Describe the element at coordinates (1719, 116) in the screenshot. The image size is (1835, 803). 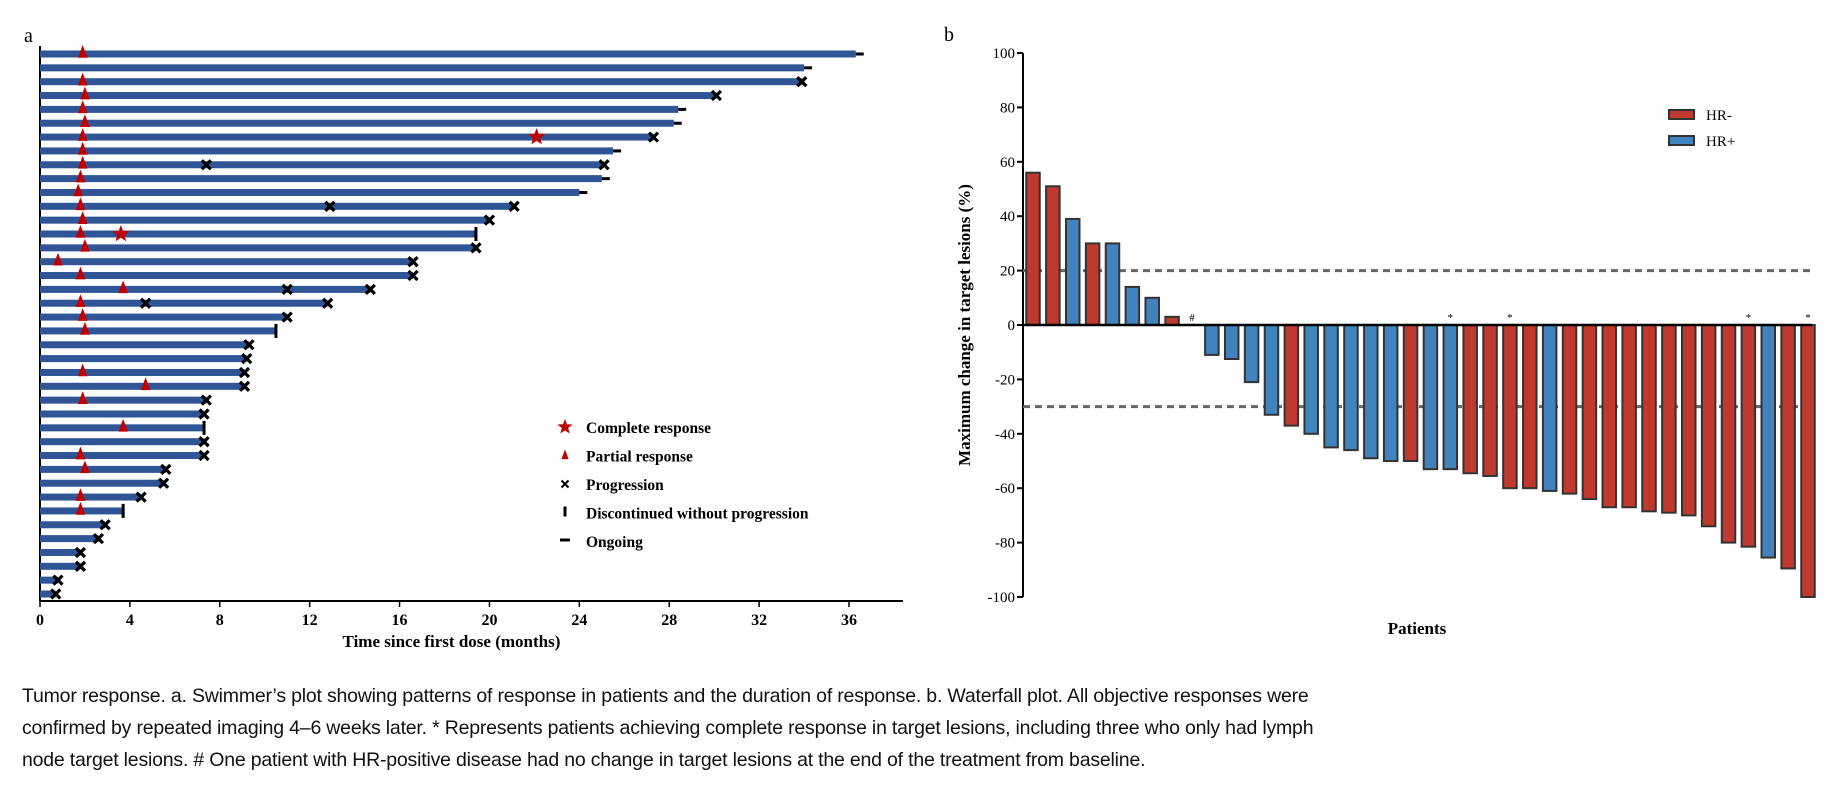
I see `legend-label: HR-` at that location.